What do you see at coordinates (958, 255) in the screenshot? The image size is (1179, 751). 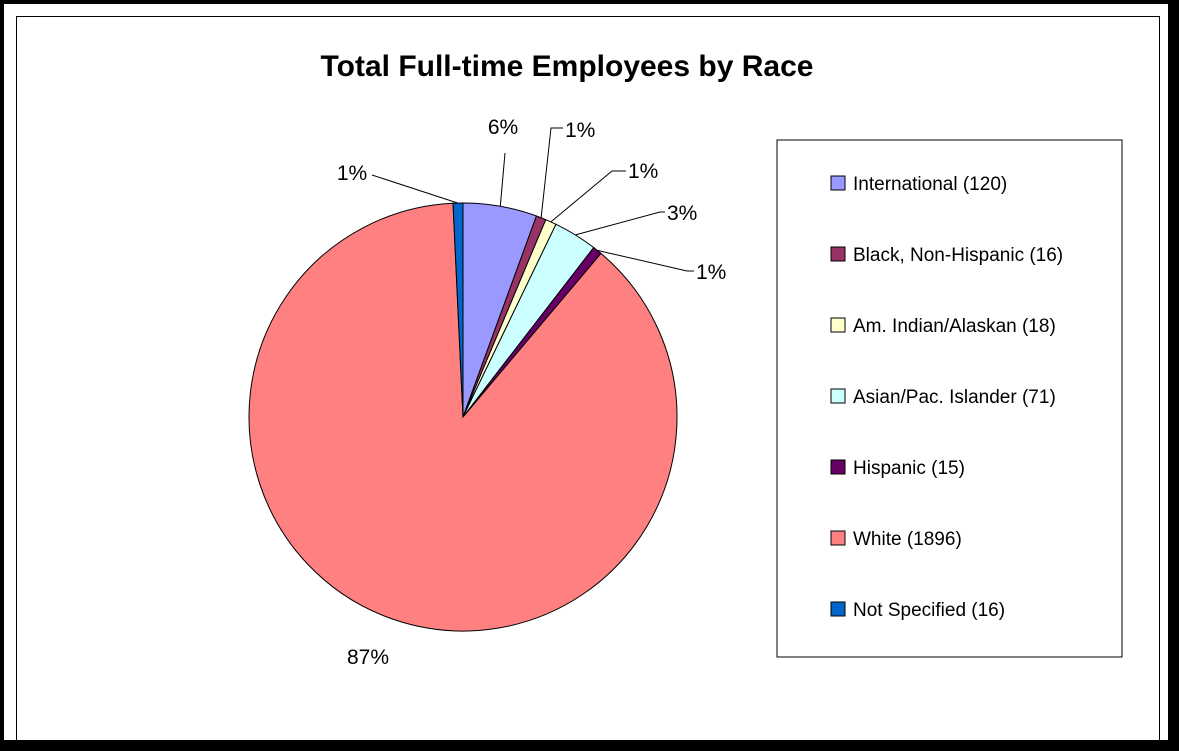 I see `legend-label: Black, Non-Hispanic (16)` at bounding box center [958, 255].